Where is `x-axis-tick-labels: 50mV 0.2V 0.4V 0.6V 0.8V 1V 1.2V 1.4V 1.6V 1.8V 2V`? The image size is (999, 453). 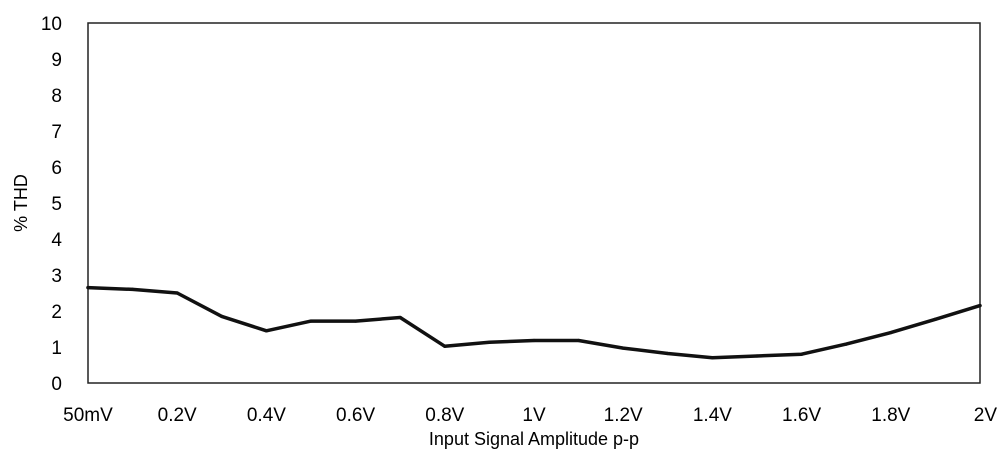
x-axis-tick-labels: 50mV 0.2V 0.4V 0.6V 0.8V 1V 1.2V 1.4V 1.6V 1.8V 2V is located at coordinates (530, 415).